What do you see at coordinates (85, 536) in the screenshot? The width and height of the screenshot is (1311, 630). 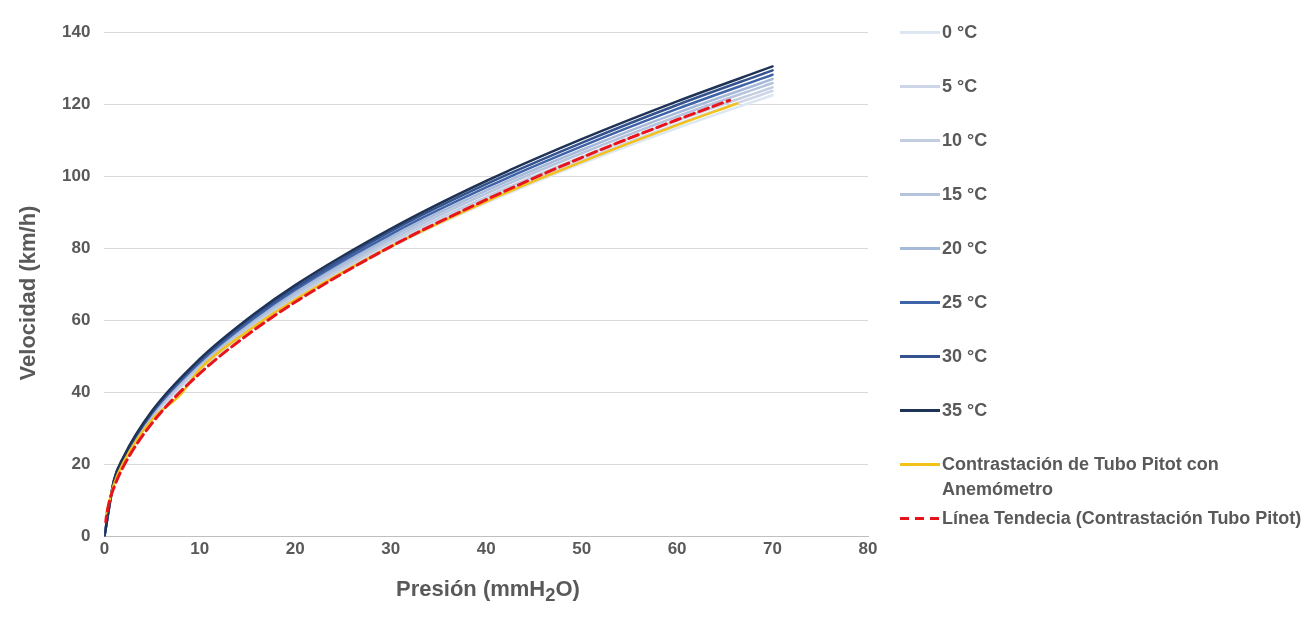 I see `y-tick-label: 0` at bounding box center [85, 536].